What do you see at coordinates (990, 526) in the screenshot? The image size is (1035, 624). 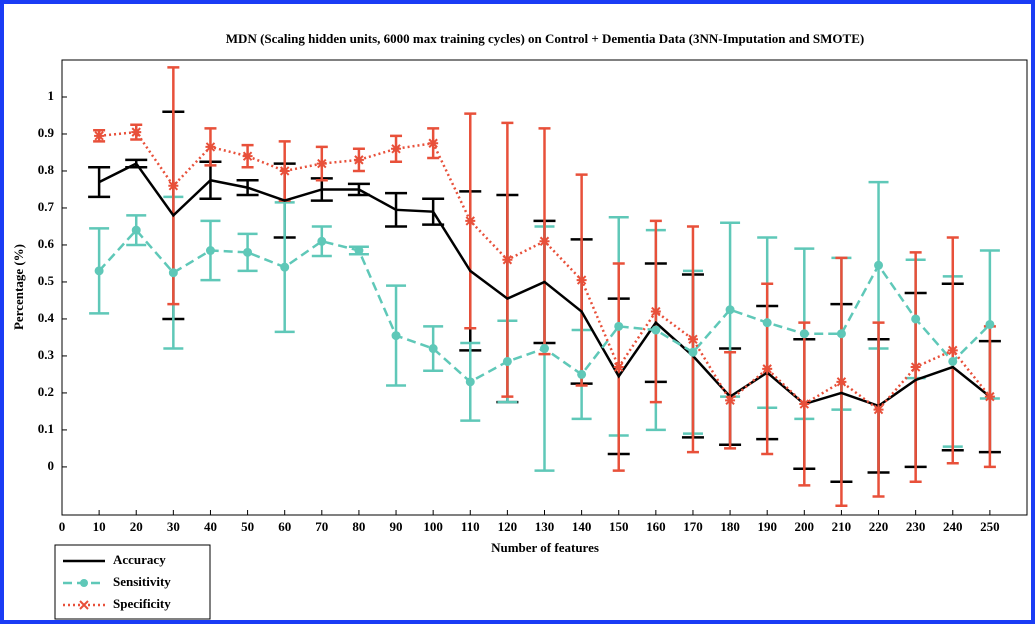 I see `x-tick-label: 250` at bounding box center [990, 526].